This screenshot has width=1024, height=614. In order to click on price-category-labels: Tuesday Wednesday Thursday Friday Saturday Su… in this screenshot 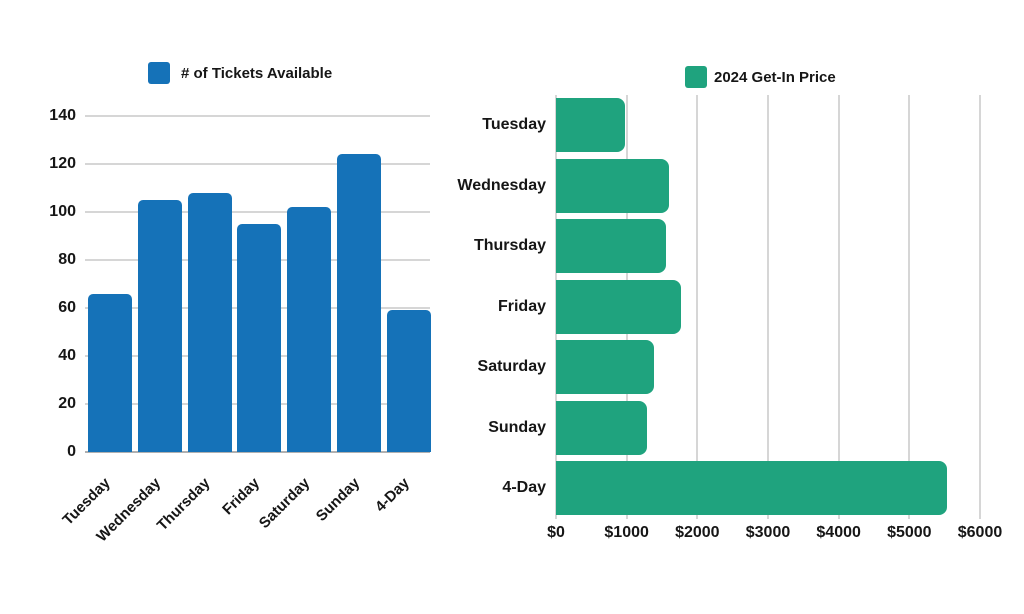, I will do `click(493, 307)`.